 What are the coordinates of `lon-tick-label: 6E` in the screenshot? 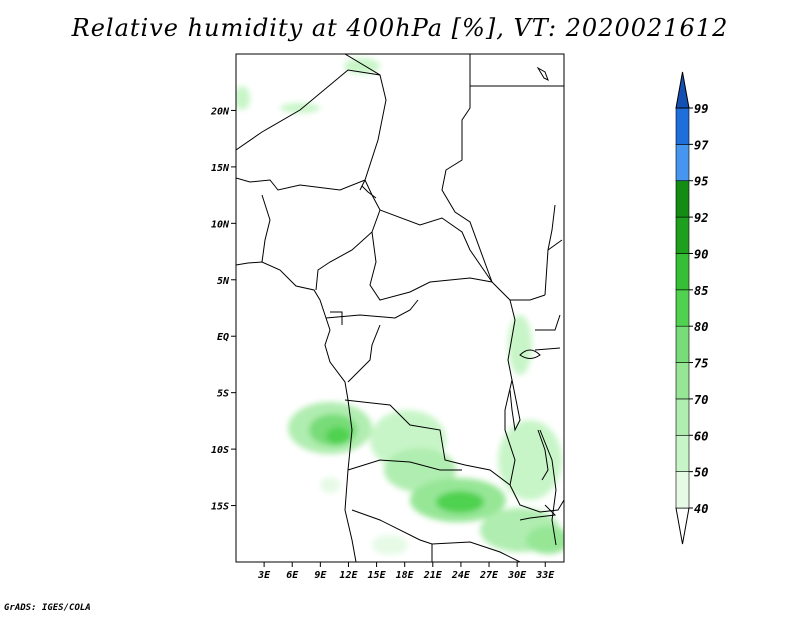 It's located at (292, 575).